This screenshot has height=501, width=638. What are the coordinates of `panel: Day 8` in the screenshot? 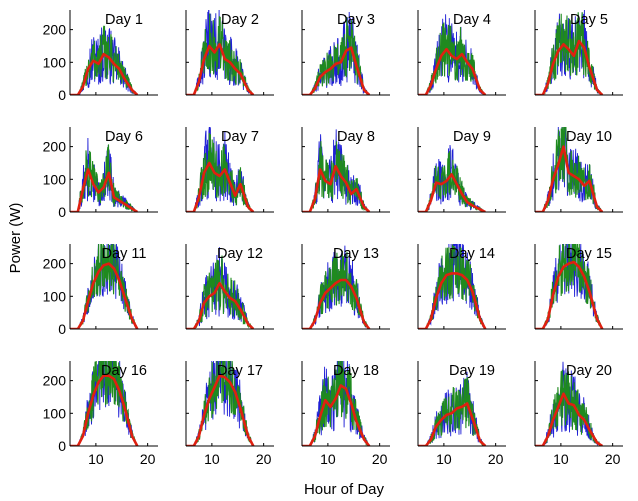 It's located at (345, 170).